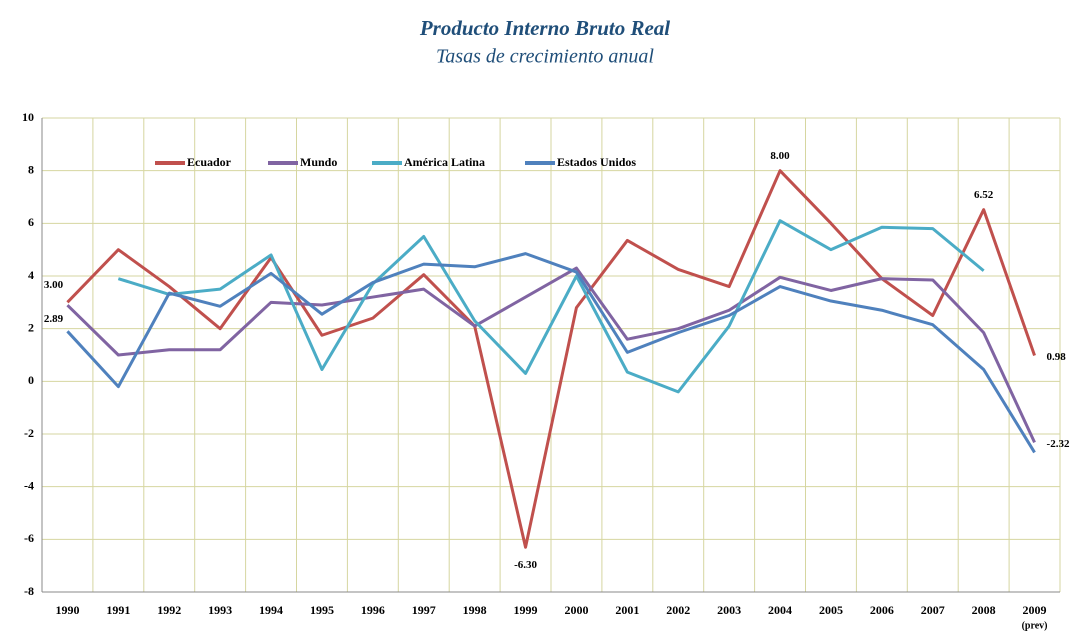 This screenshot has height=635, width=1089. Describe the element at coordinates (678, 610) in the screenshot. I see `x-tick-label: 2002` at that location.